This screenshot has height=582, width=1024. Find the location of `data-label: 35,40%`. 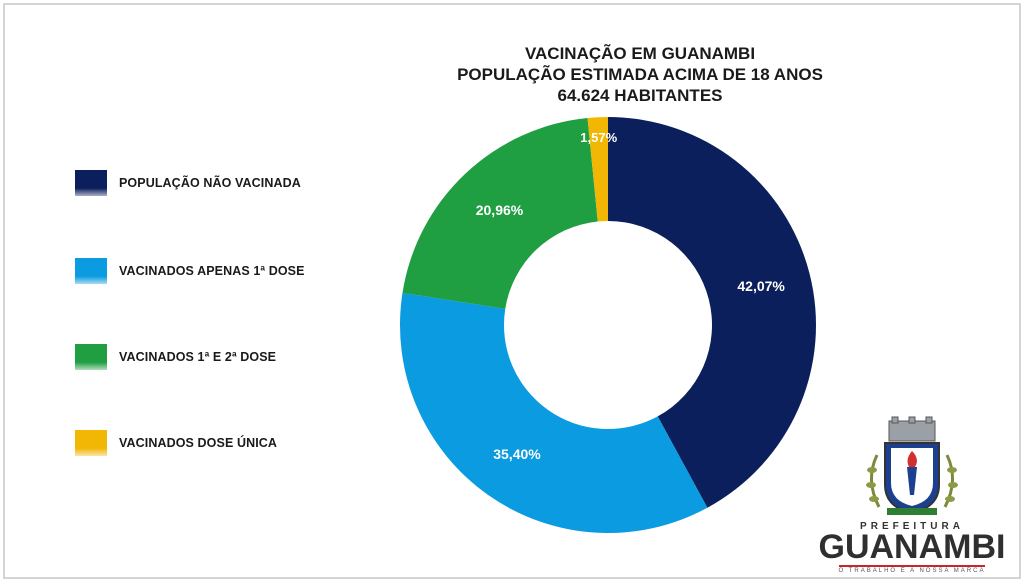

data-label: 35,40% is located at coordinates (517, 454).